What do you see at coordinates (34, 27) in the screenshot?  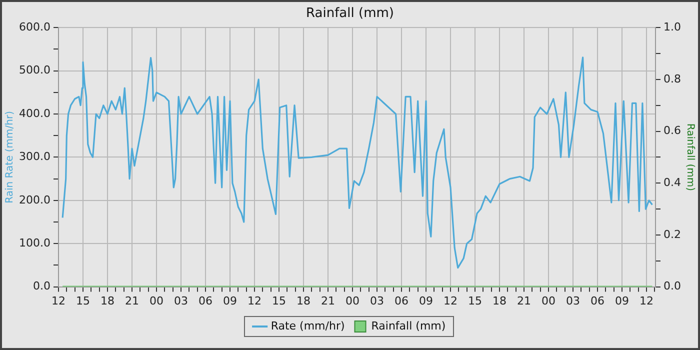 I see `y-tick-label: 600.0` at bounding box center [34, 27].